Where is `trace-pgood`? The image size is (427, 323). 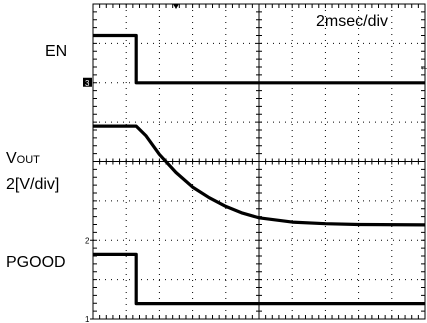 trace-pgood is located at coordinates (259, 279).